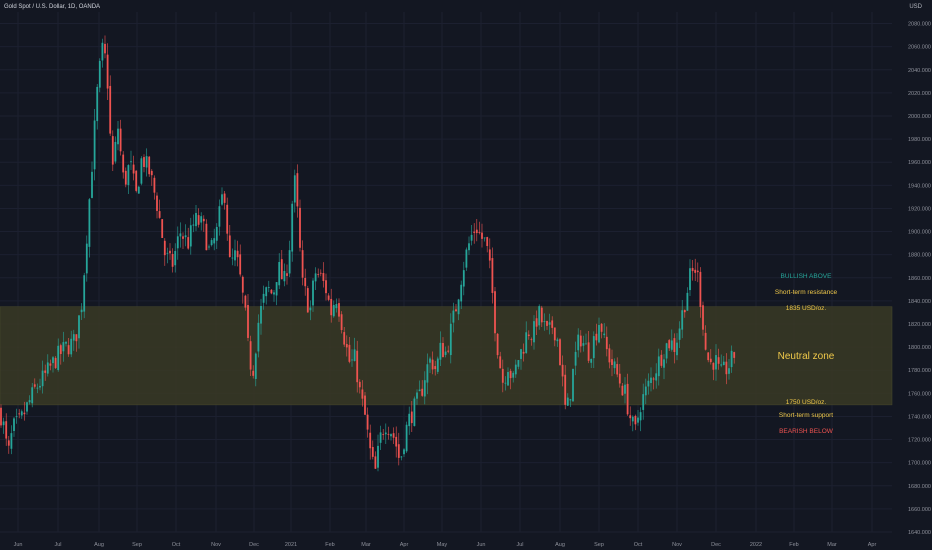 This screenshot has height=550, width=932. I want to click on currency-label: USD, so click(915, 7).